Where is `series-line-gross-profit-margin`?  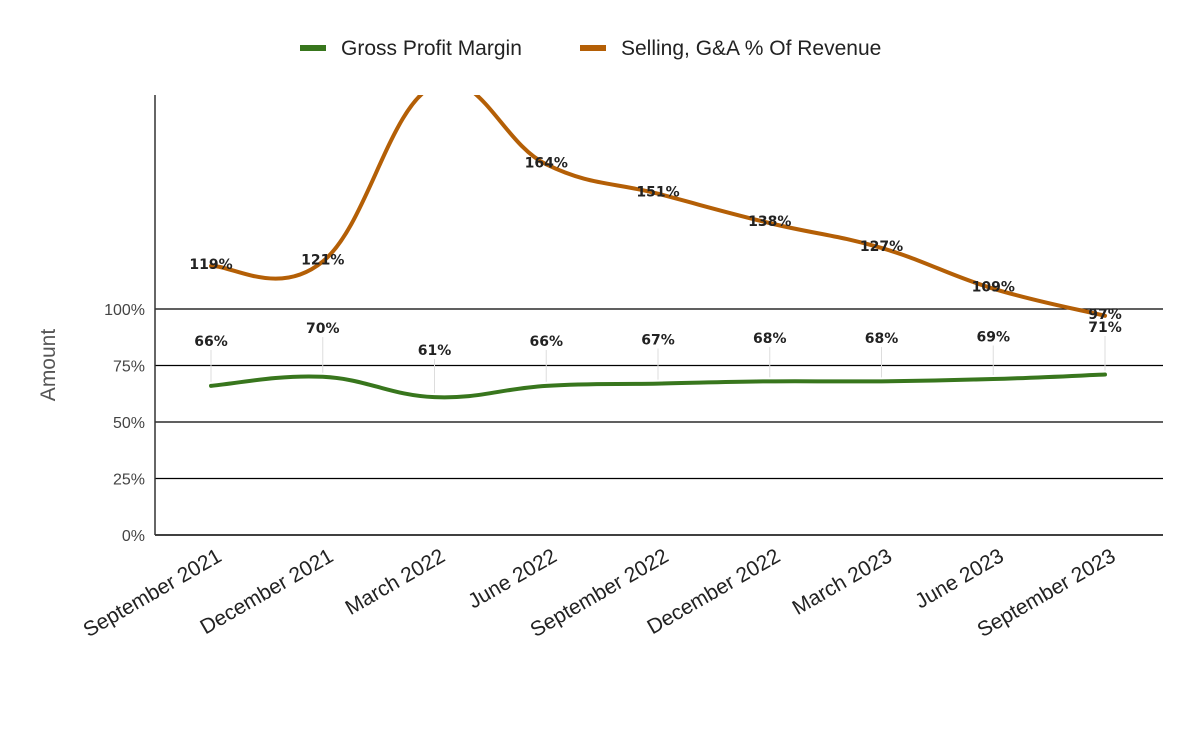 series-line-gross-profit-margin is located at coordinates (658, 386).